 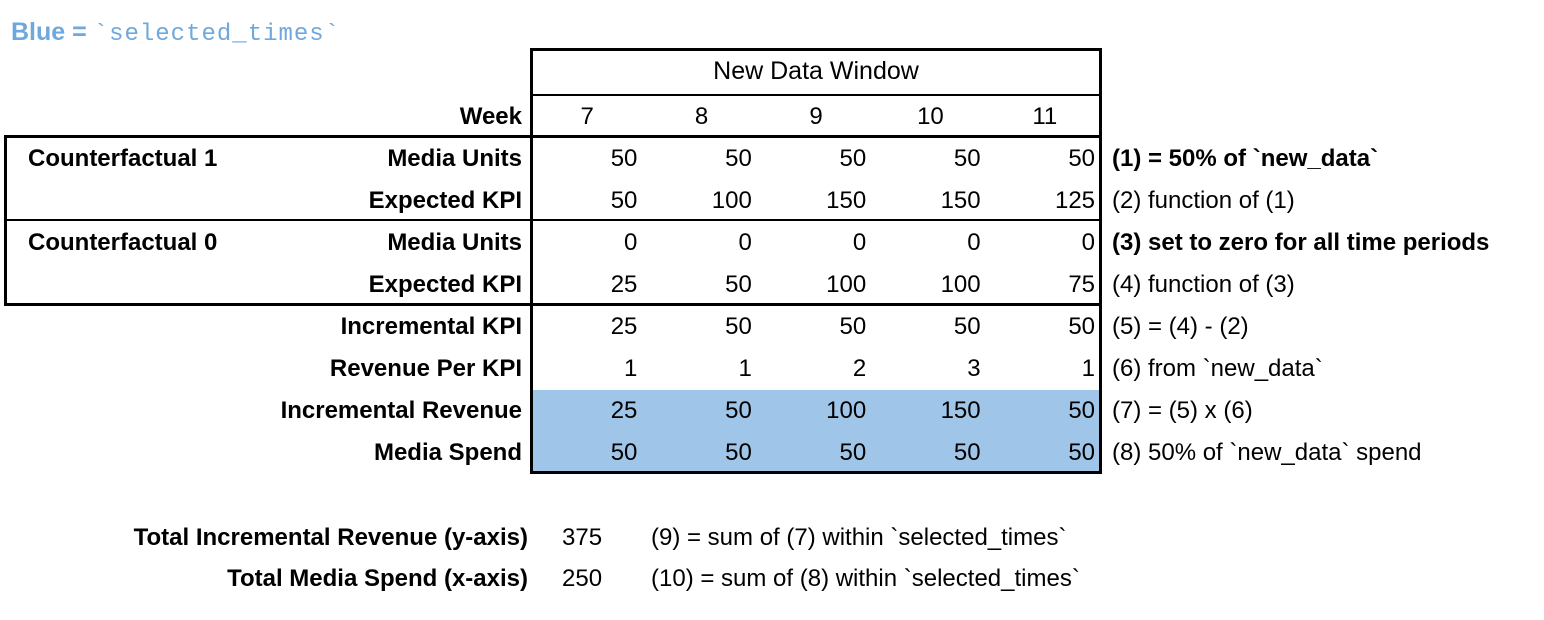 I want to click on week-cell: 7, so click(x=587, y=116).